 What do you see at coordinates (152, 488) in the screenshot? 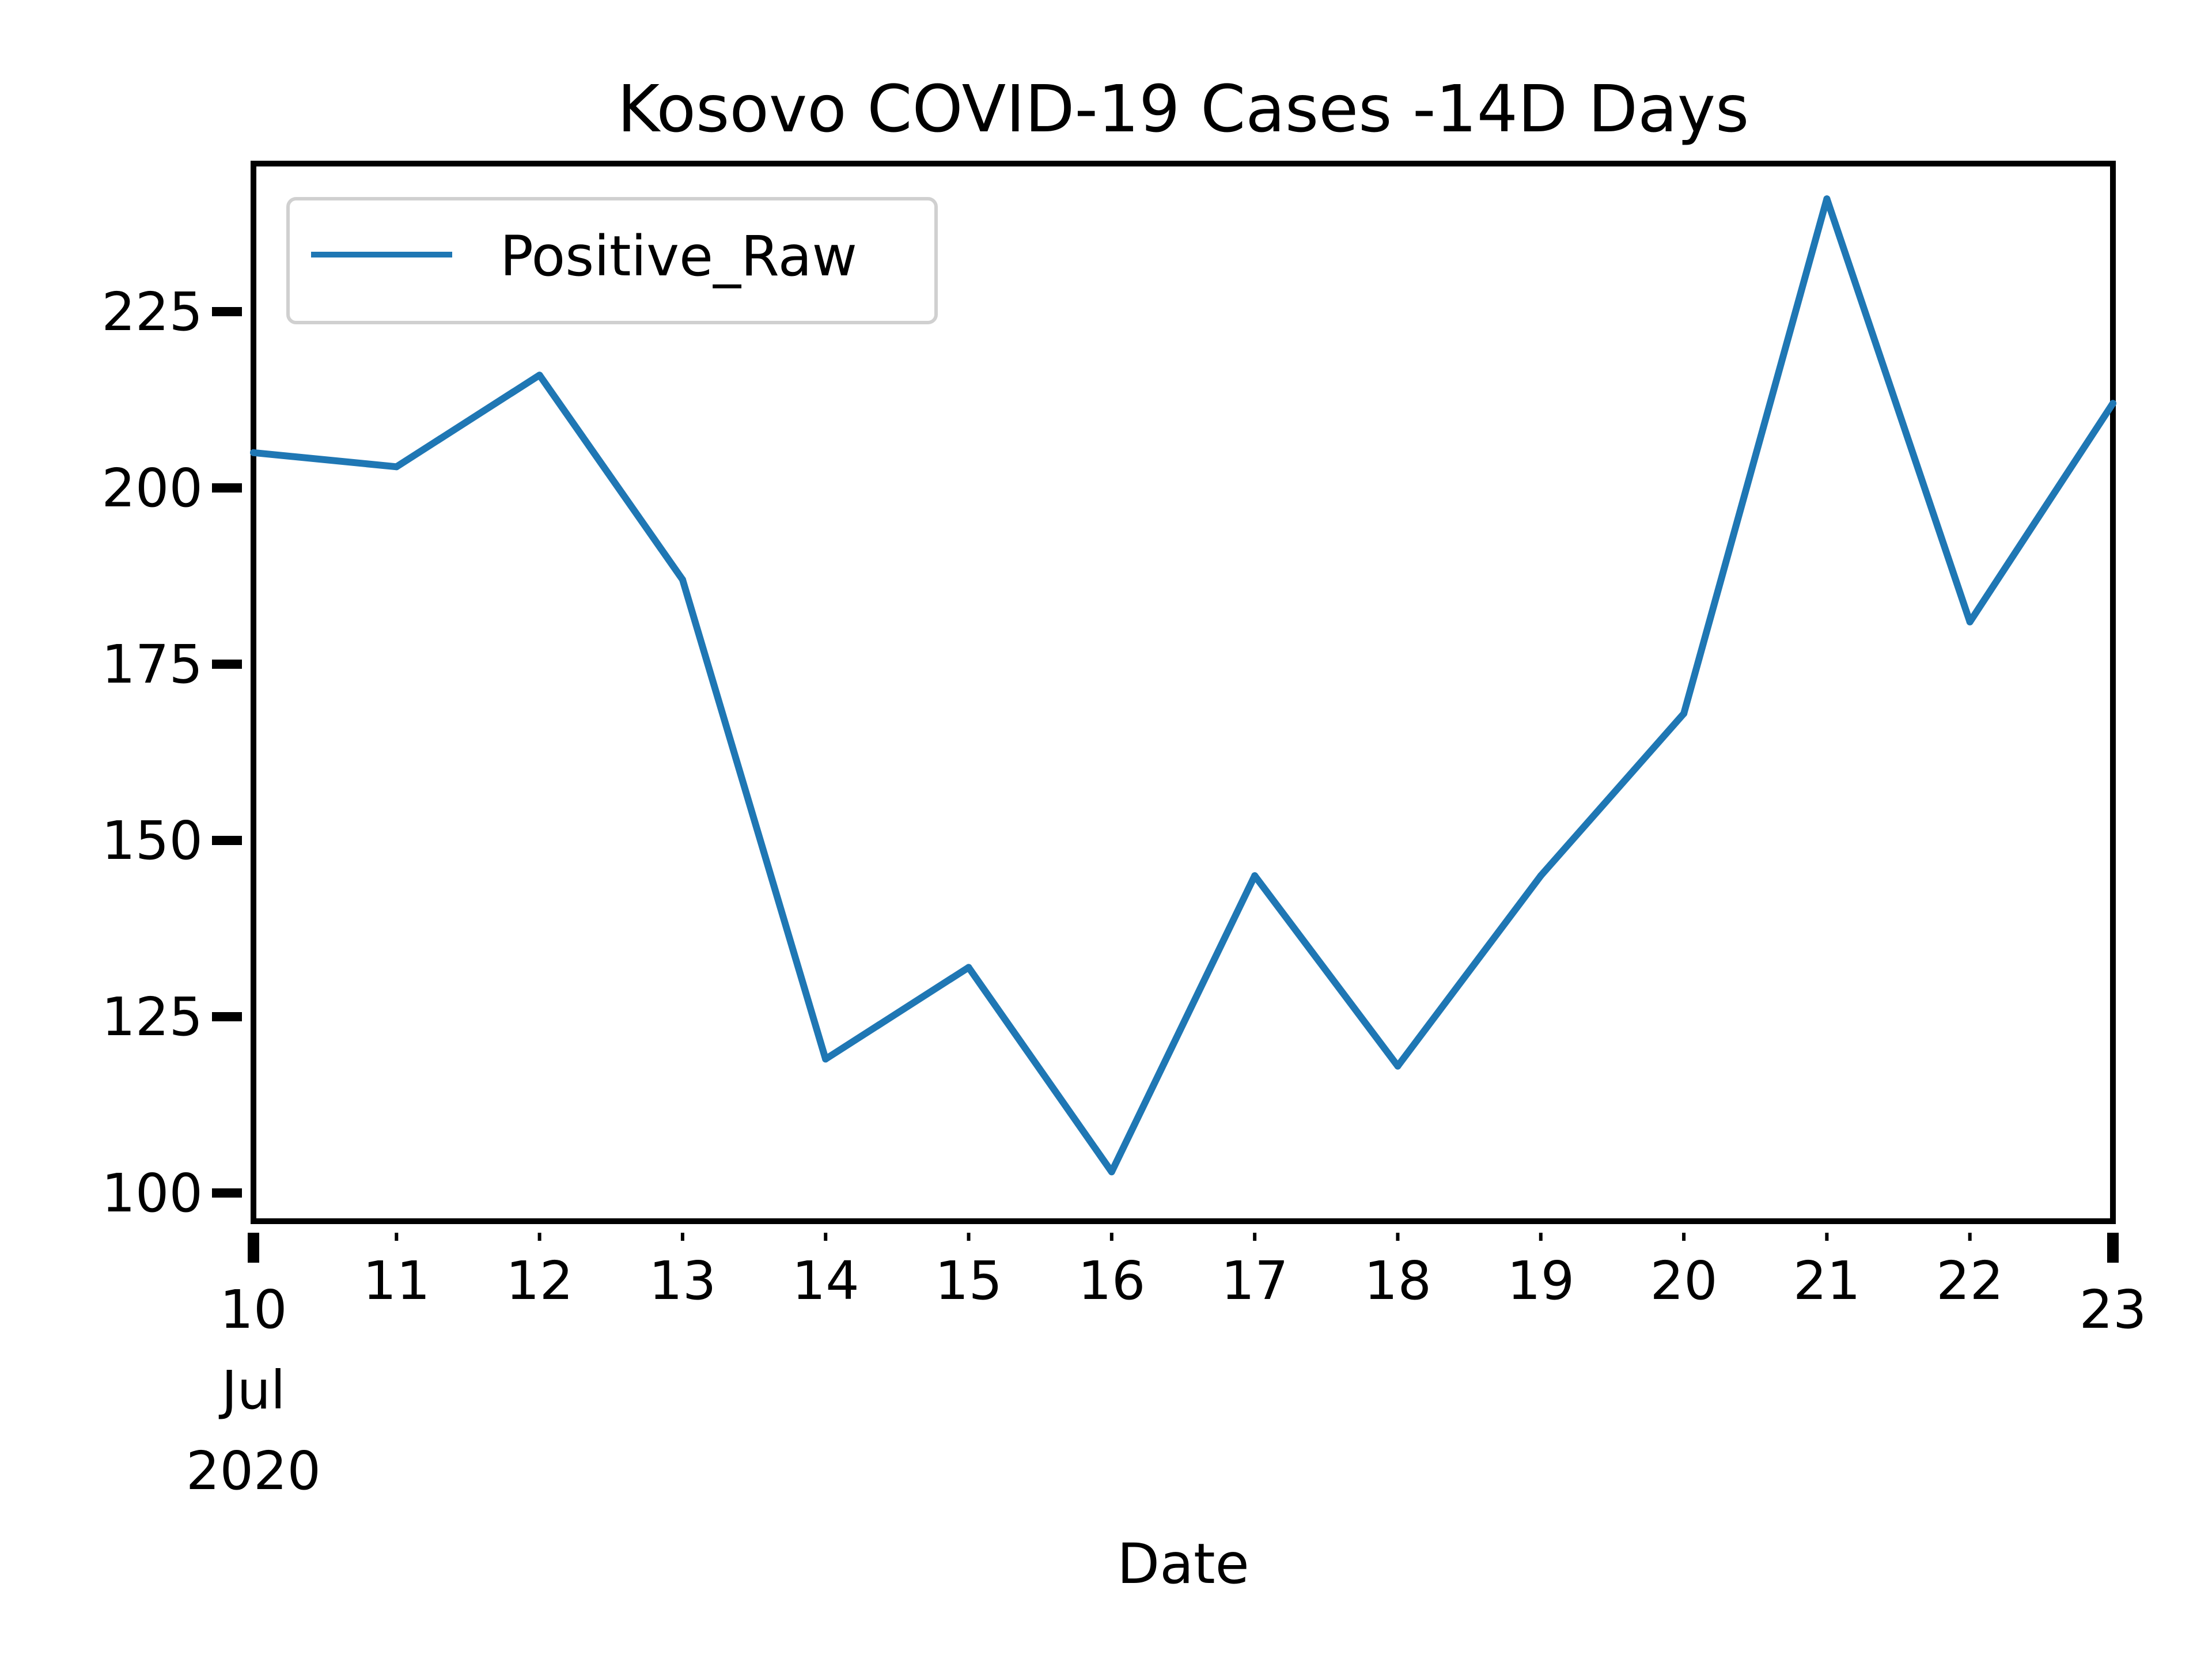
I see `y-tick-label: 200` at bounding box center [152, 488].